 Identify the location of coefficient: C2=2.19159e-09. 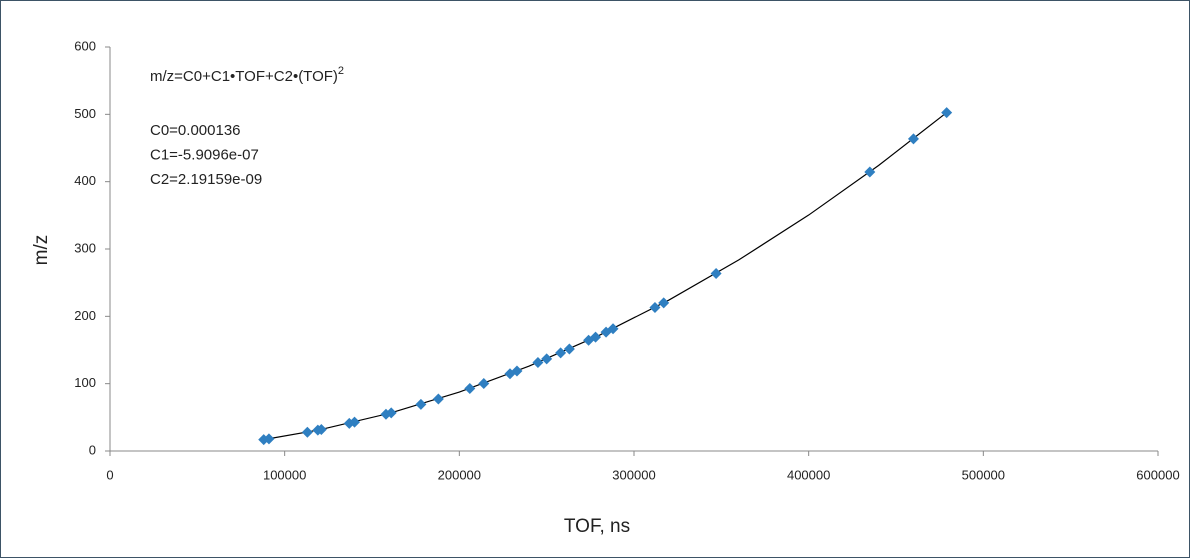
(206, 179).